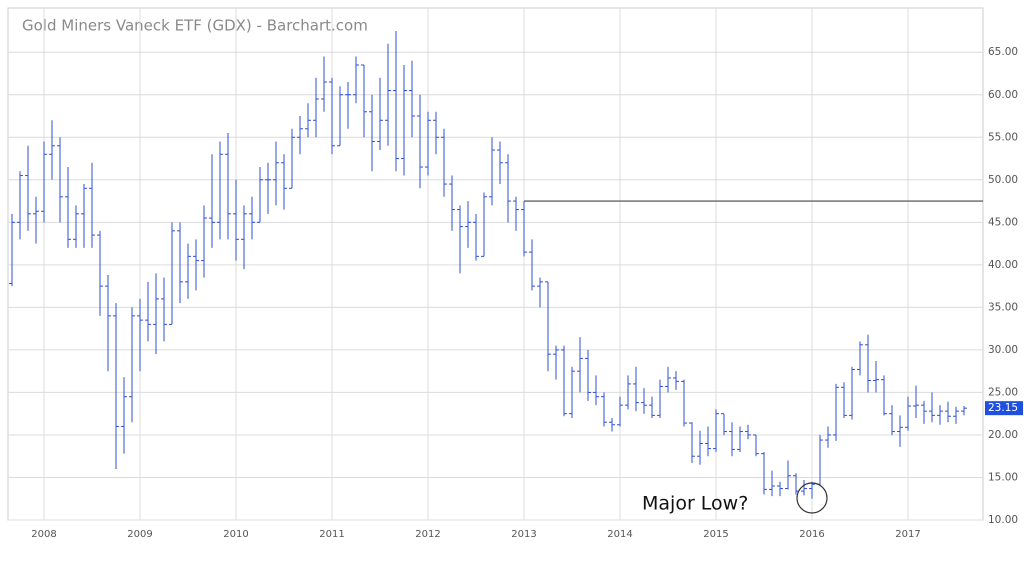  What do you see at coordinates (331, 534) in the screenshot?
I see `x-tick-label: 2011` at bounding box center [331, 534].